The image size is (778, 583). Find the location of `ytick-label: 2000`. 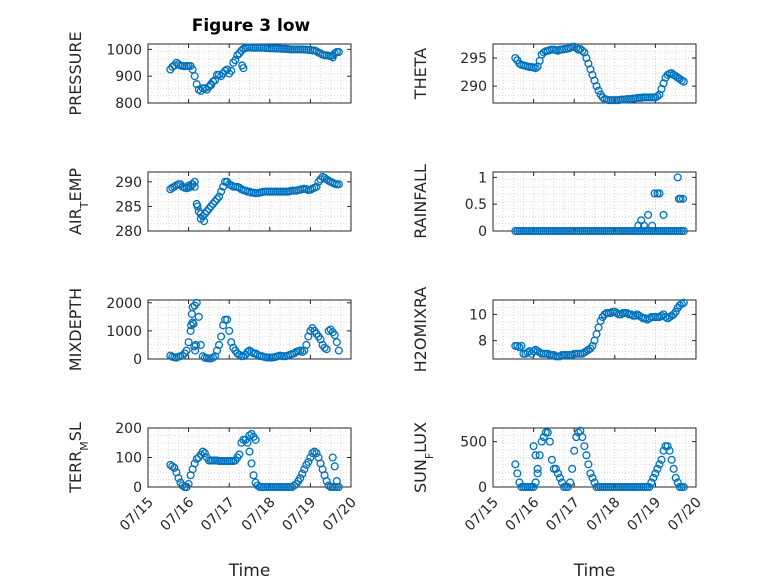

ytick-label: 2000 is located at coordinates (124, 304).